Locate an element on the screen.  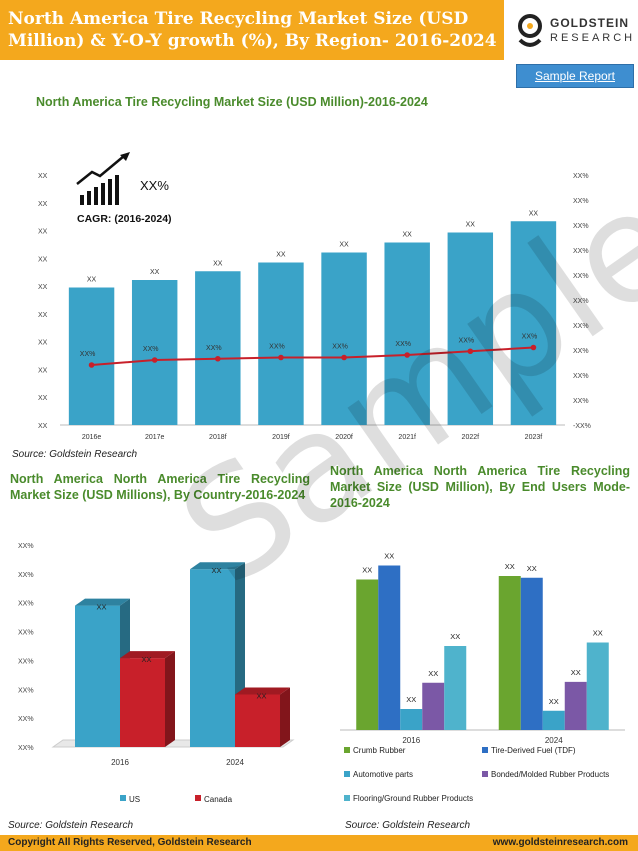
chart3-source: Source: Goldstein Research is located at coordinates (408, 825).